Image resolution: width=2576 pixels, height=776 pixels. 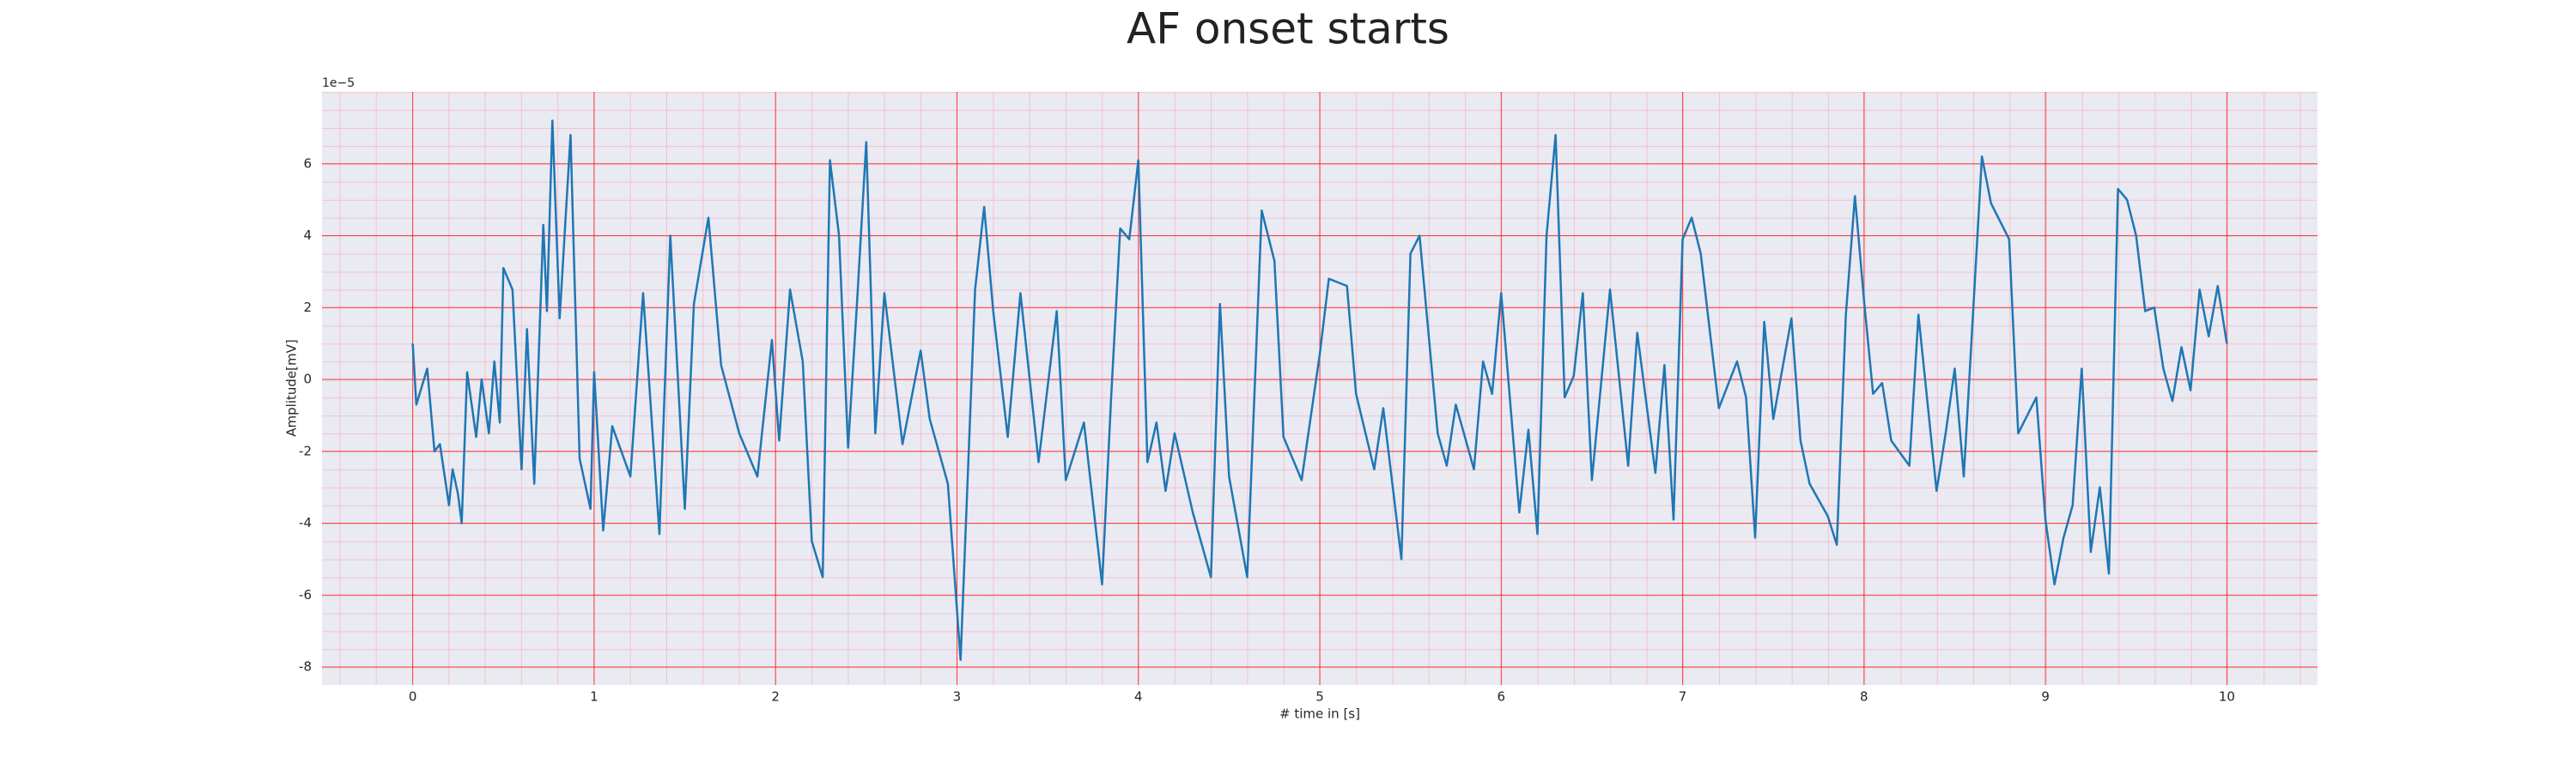 What do you see at coordinates (305, 595) in the screenshot?
I see `y-tick-label: -6` at bounding box center [305, 595].